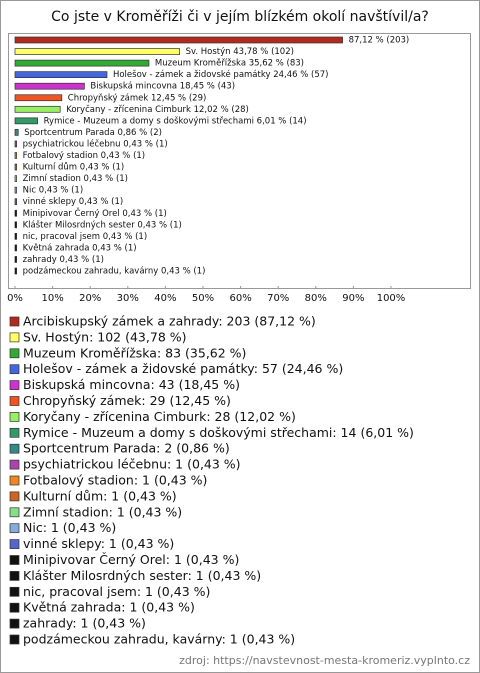 Image resolution: width=480 pixels, height=673 pixels. Describe the element at coordinates (95, 143) in the screenshot. I see `data-label: psychiatrickou léčebnu 0,43 % (1)` at that location.